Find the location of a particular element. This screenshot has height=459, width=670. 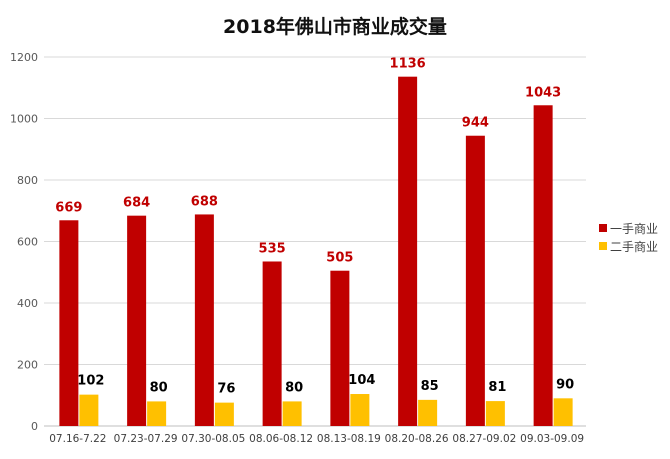

data-label-first-hand: 944 is located at coordinates (475, 123).